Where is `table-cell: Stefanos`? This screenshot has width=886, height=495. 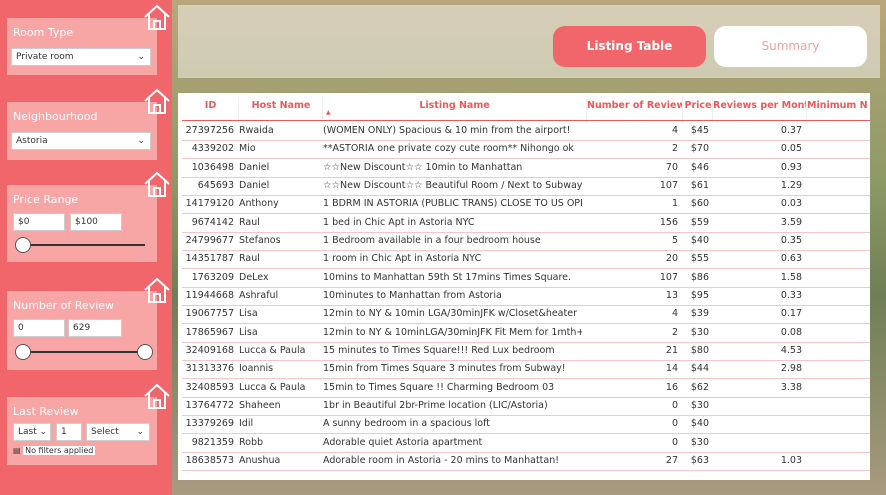
table-cell: Stefanos is located at coordinates (260, 240).